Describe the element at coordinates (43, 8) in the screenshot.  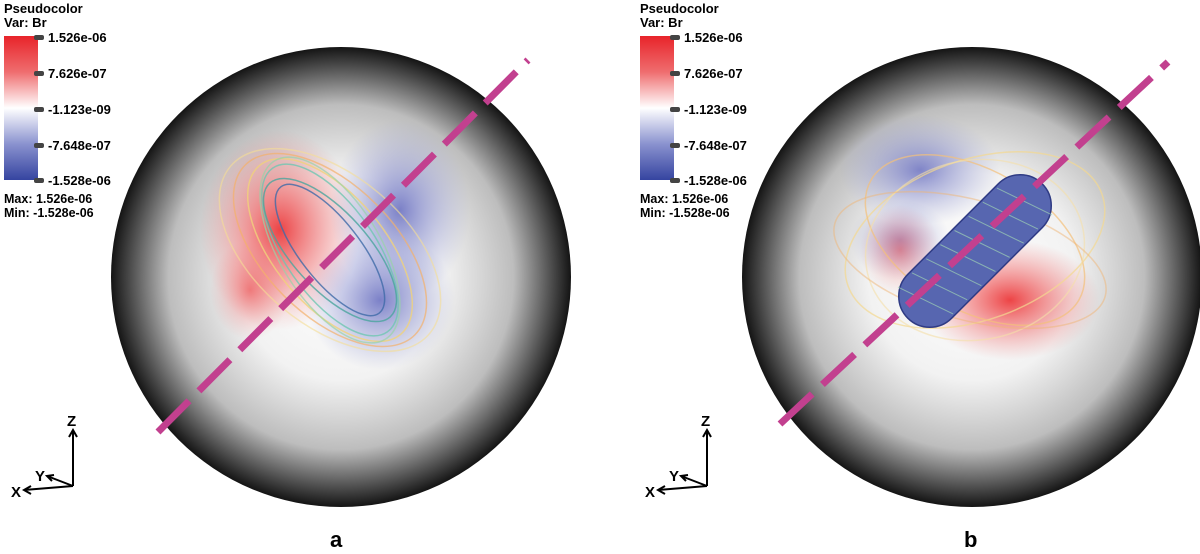
I see `legend-title: Pseudocolor` at that location.